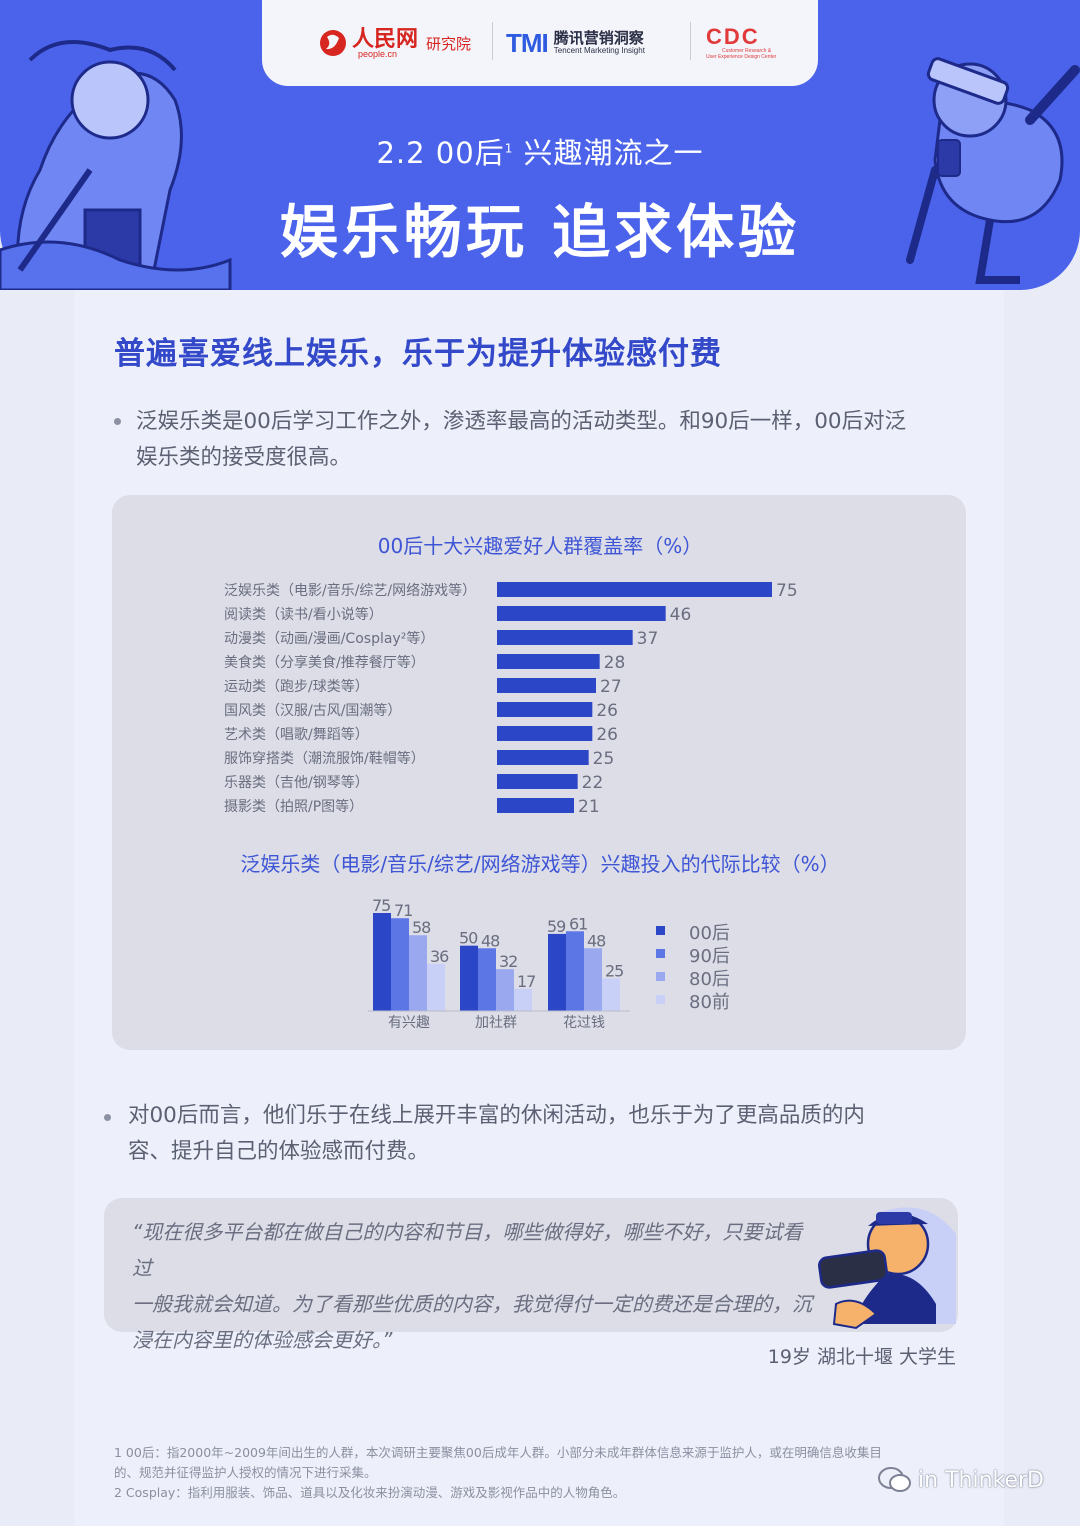  I want to click on tmi-logo-sub: Tencent Marketing Insight, so click(599, 50).